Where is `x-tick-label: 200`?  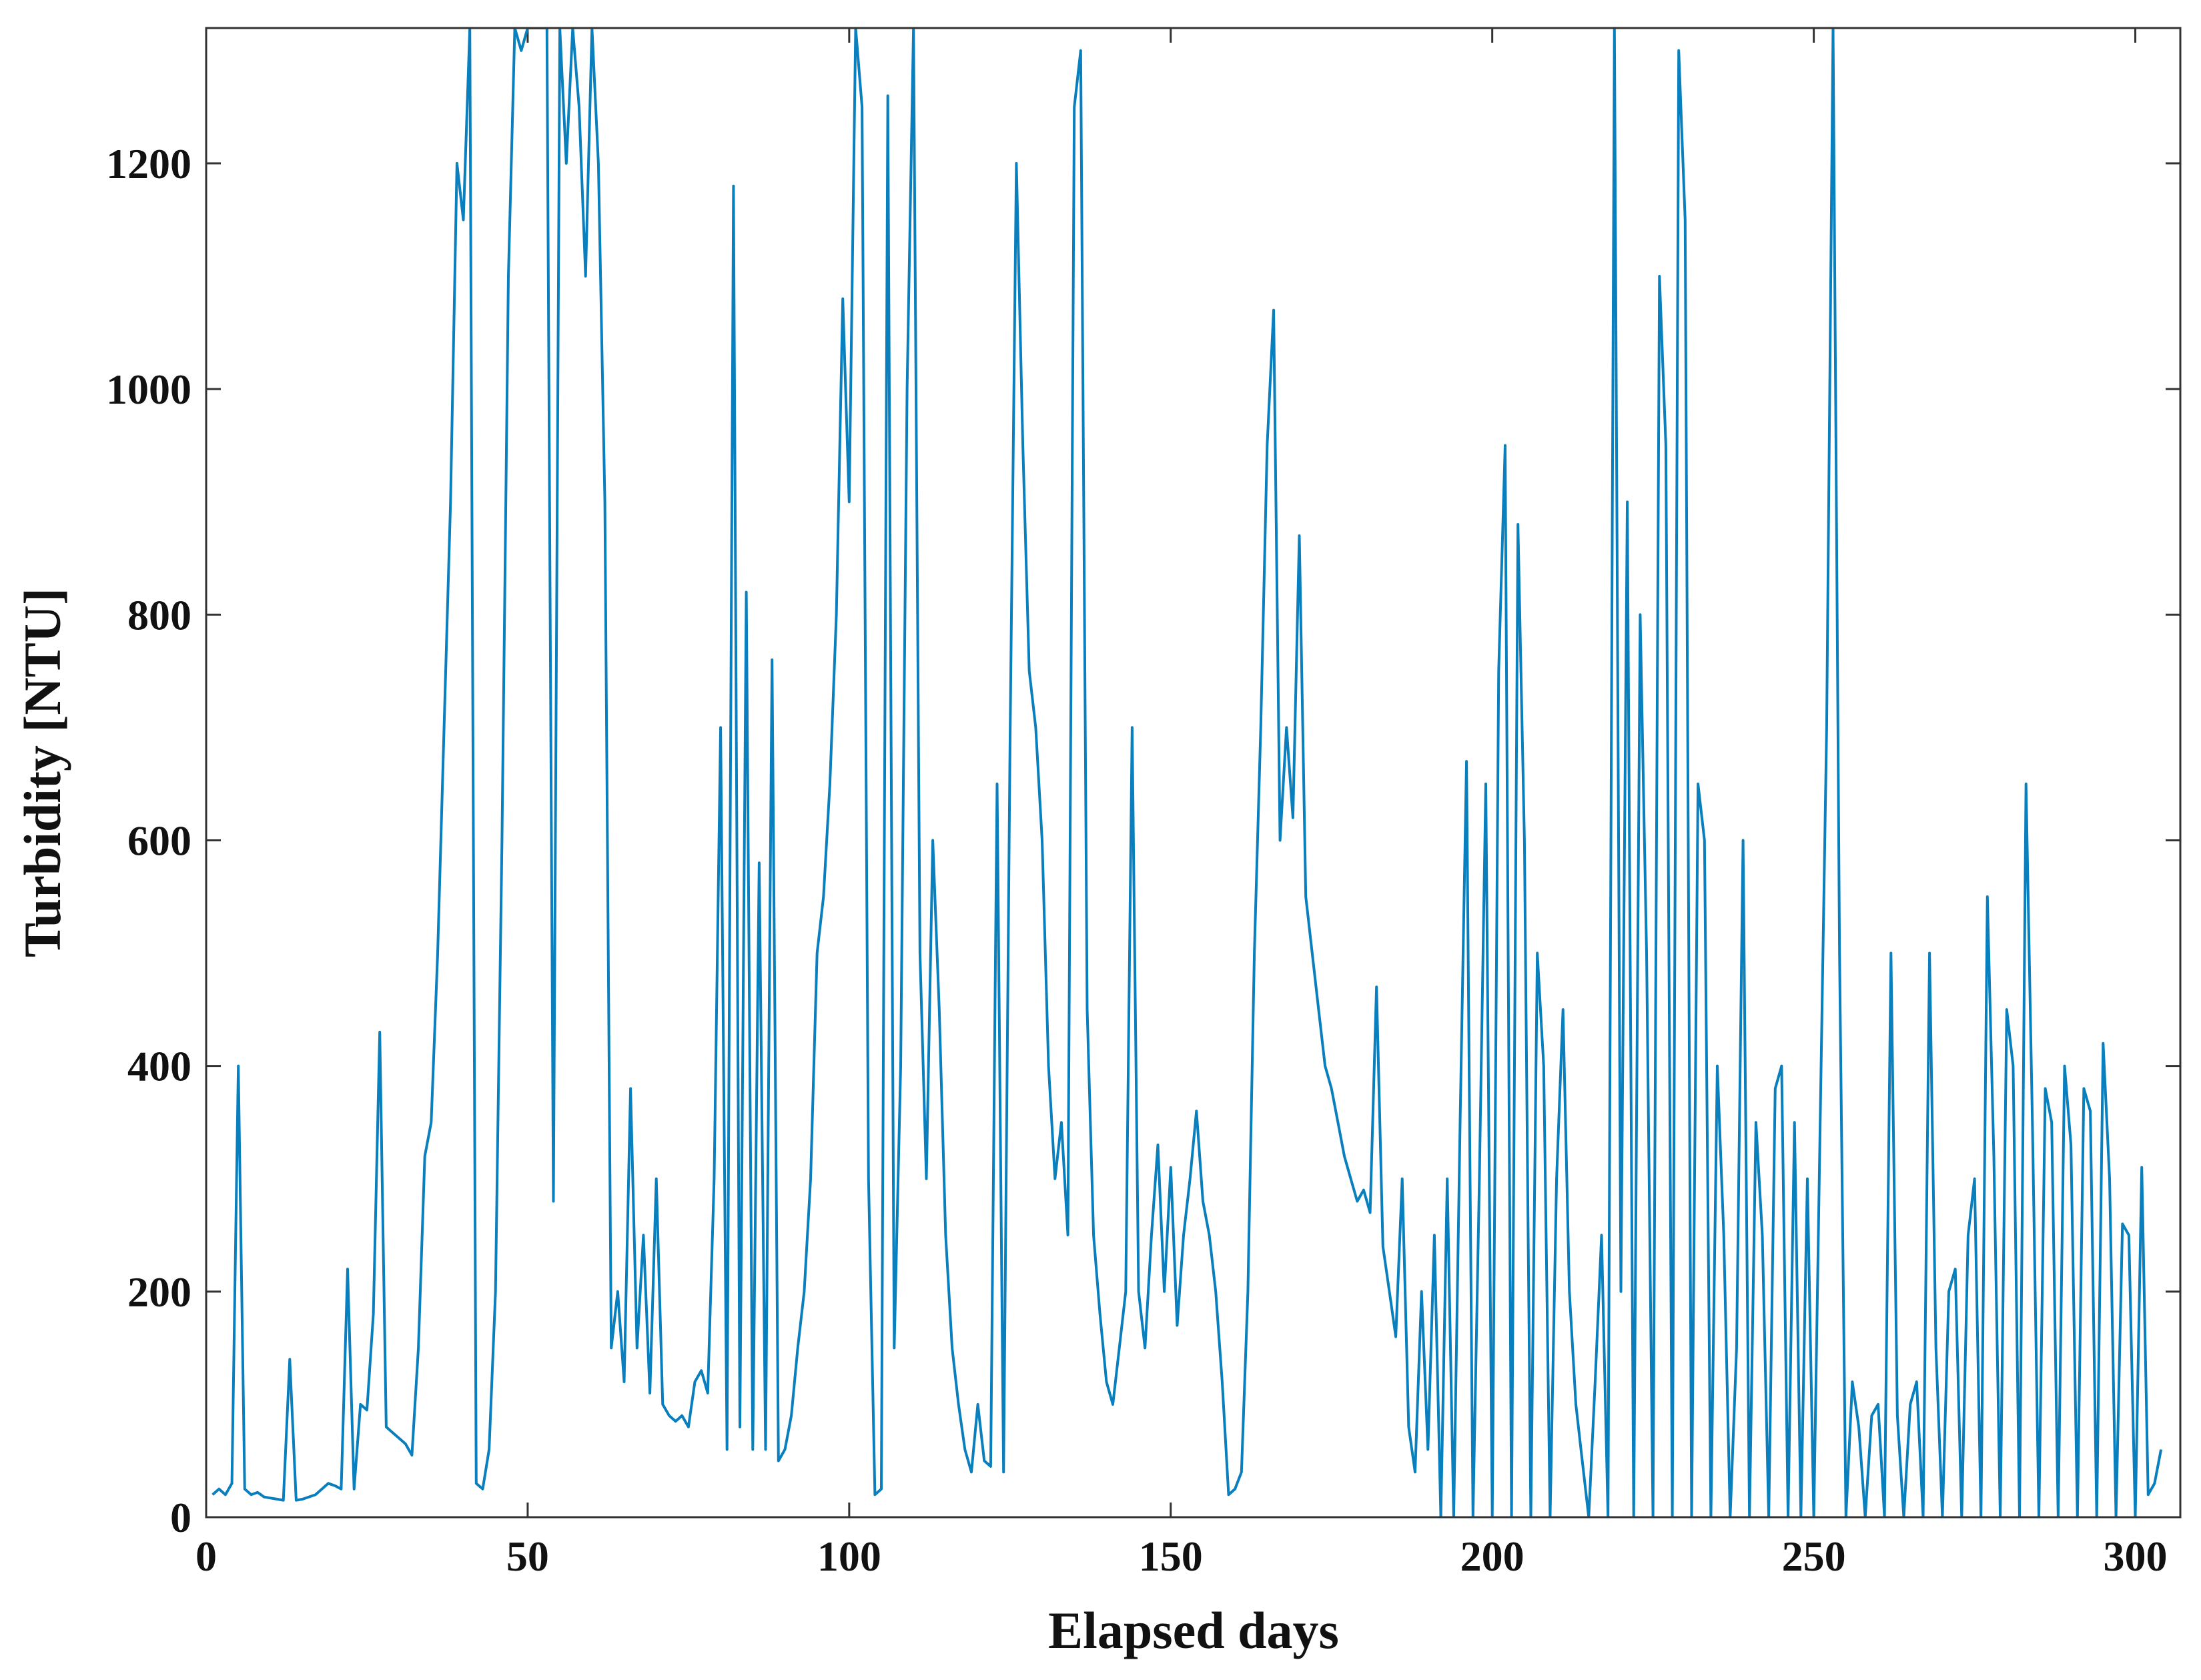
x-tick-label: 200 is located at coordinates (1492, 1557).